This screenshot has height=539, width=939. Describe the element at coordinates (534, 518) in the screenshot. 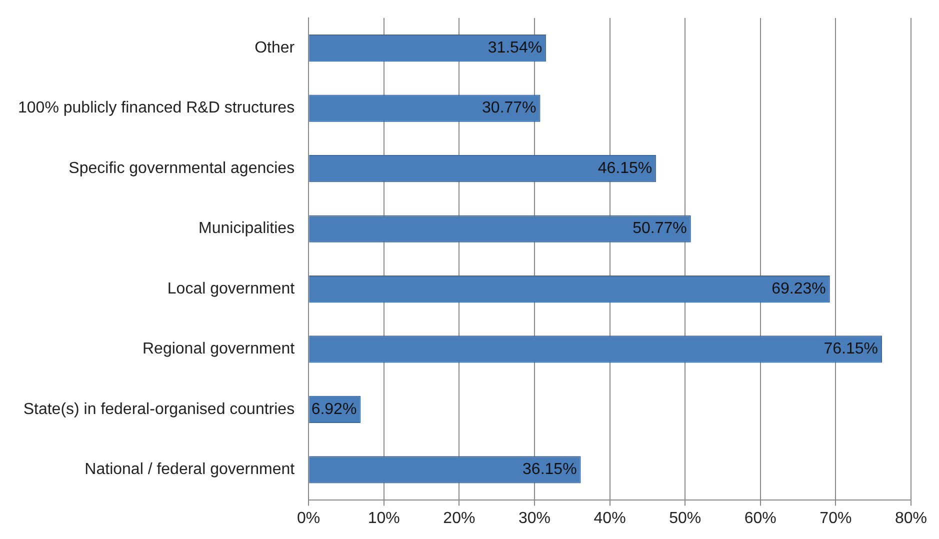

I see `x-tick-label: 30%` at that location.